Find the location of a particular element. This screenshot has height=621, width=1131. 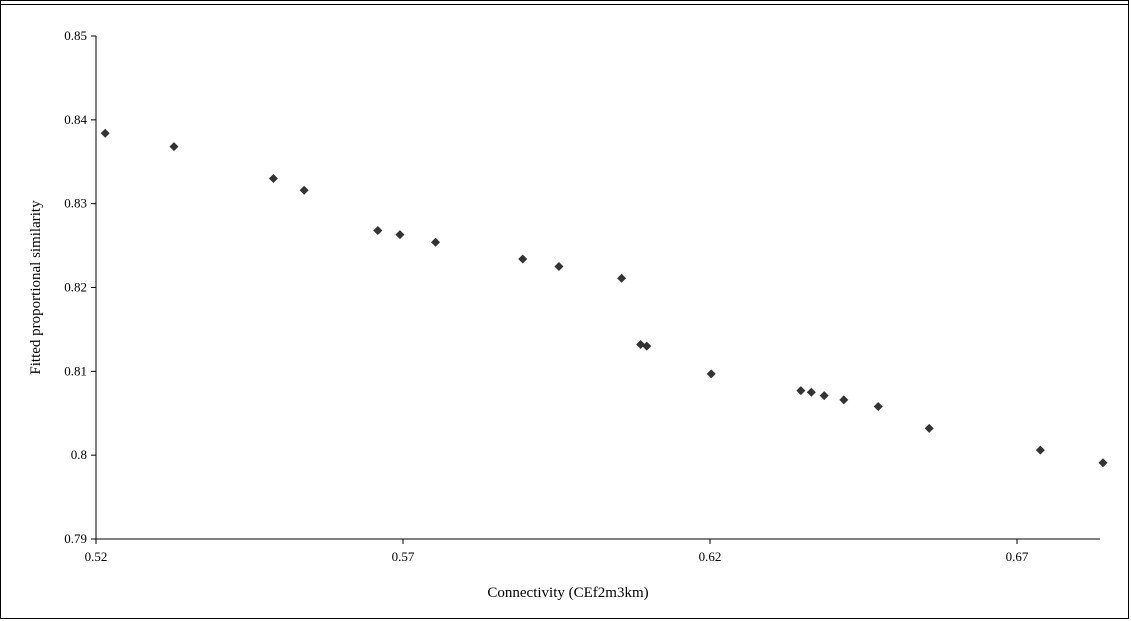

y-tick-label: 0.83 is located at coordinates (75, 203).